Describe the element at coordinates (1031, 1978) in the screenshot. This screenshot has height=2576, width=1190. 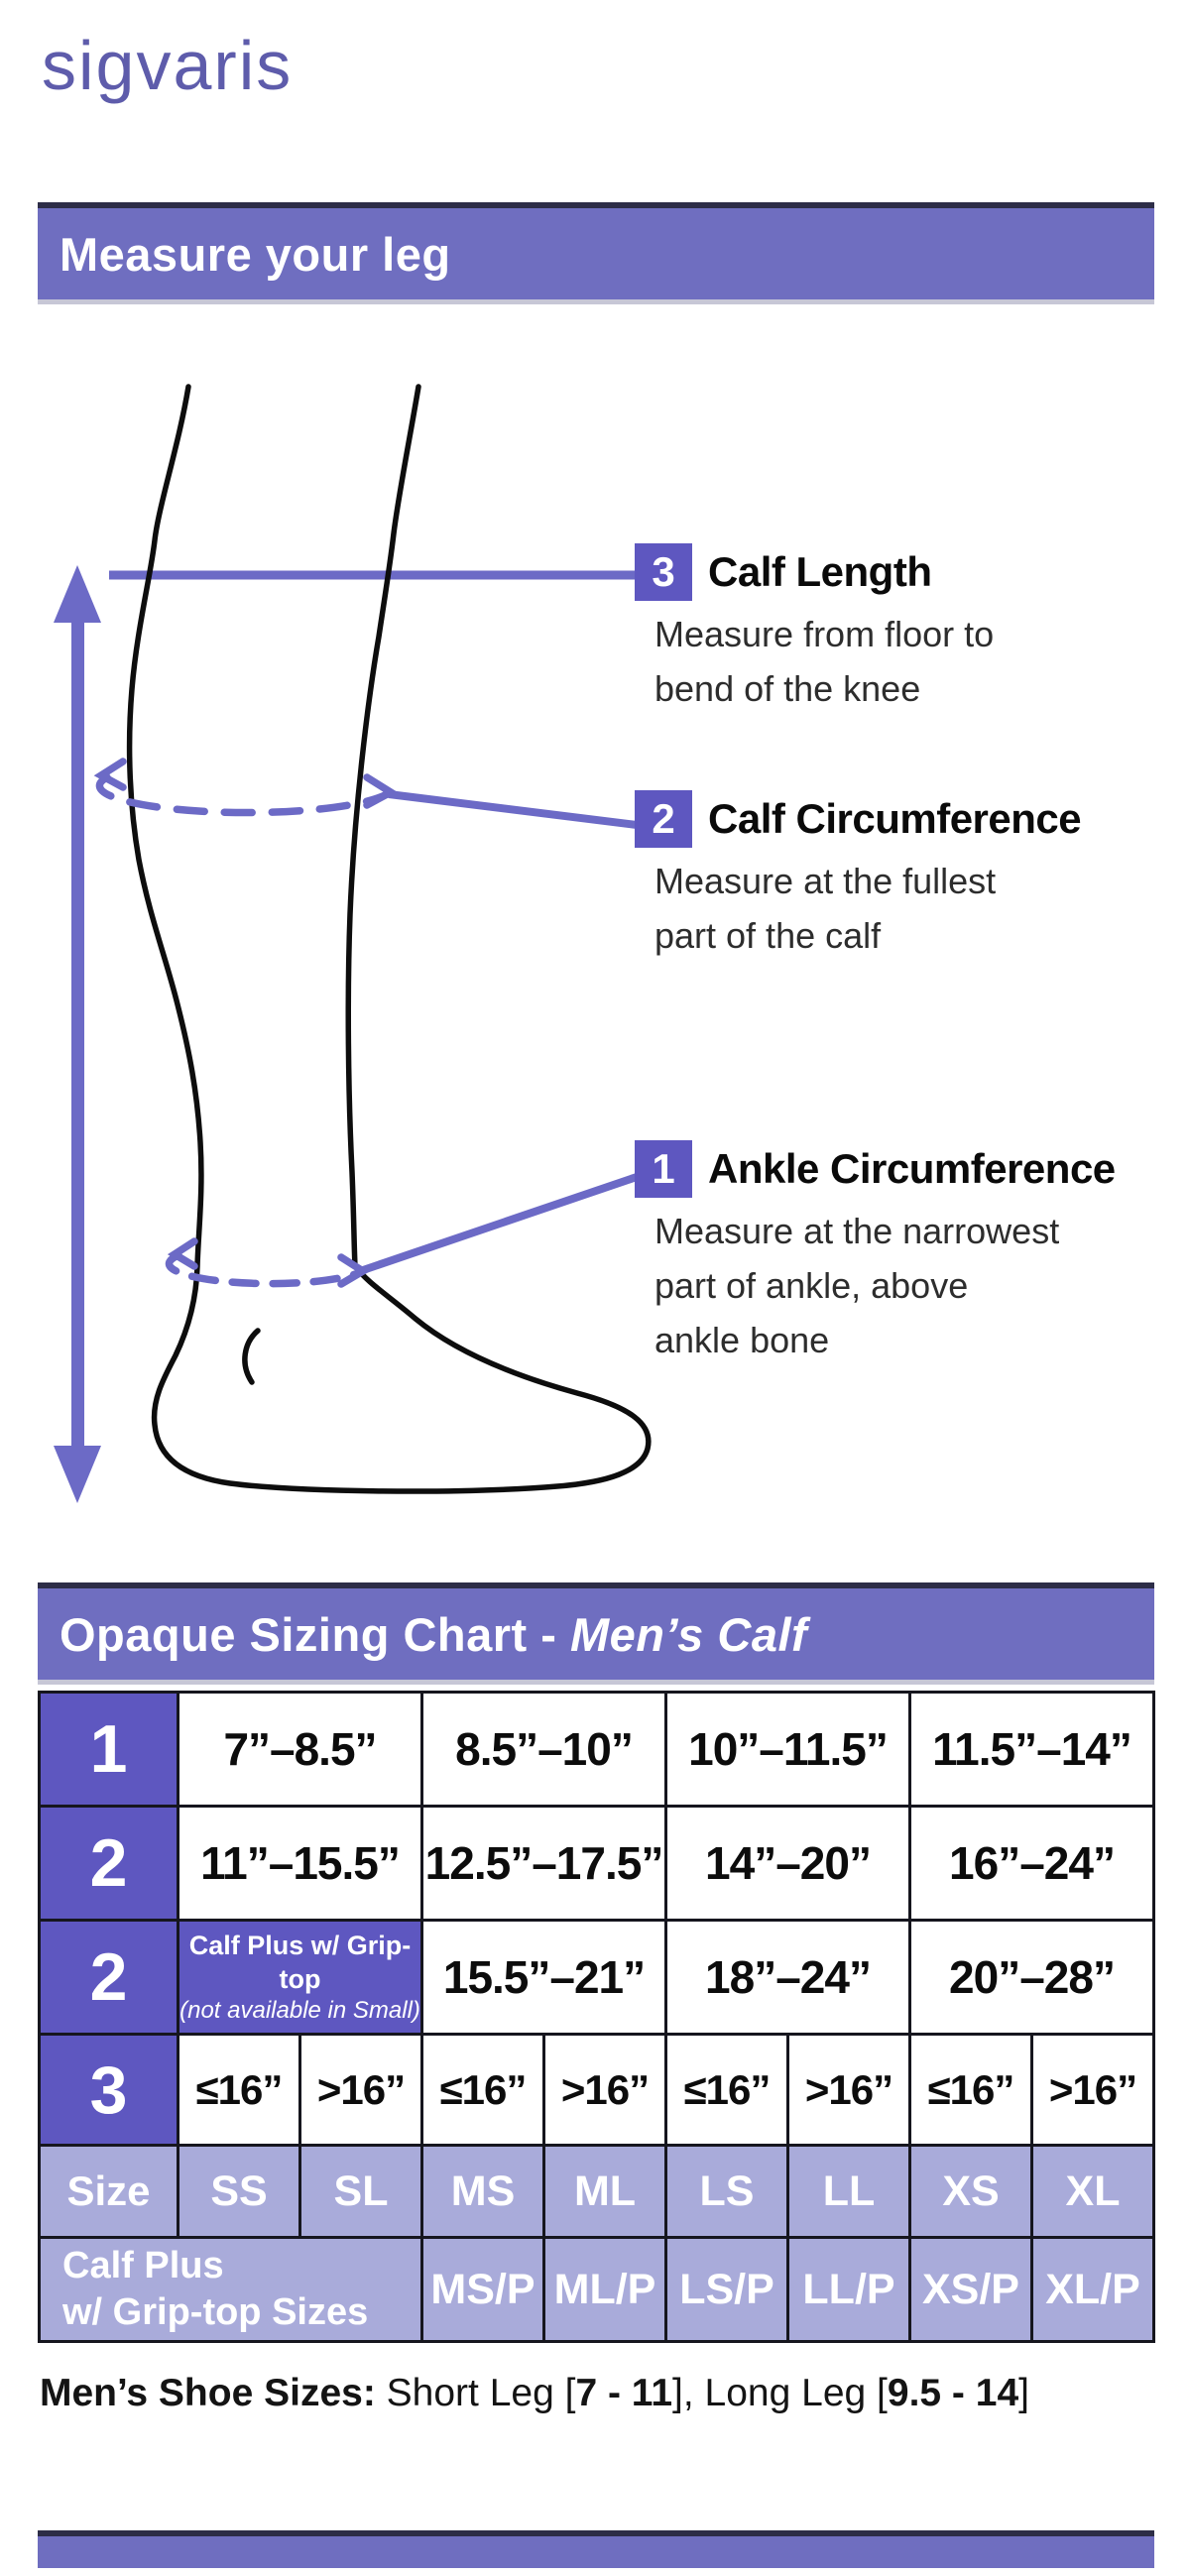
I see `table-cell: 20”–28”` at that location.